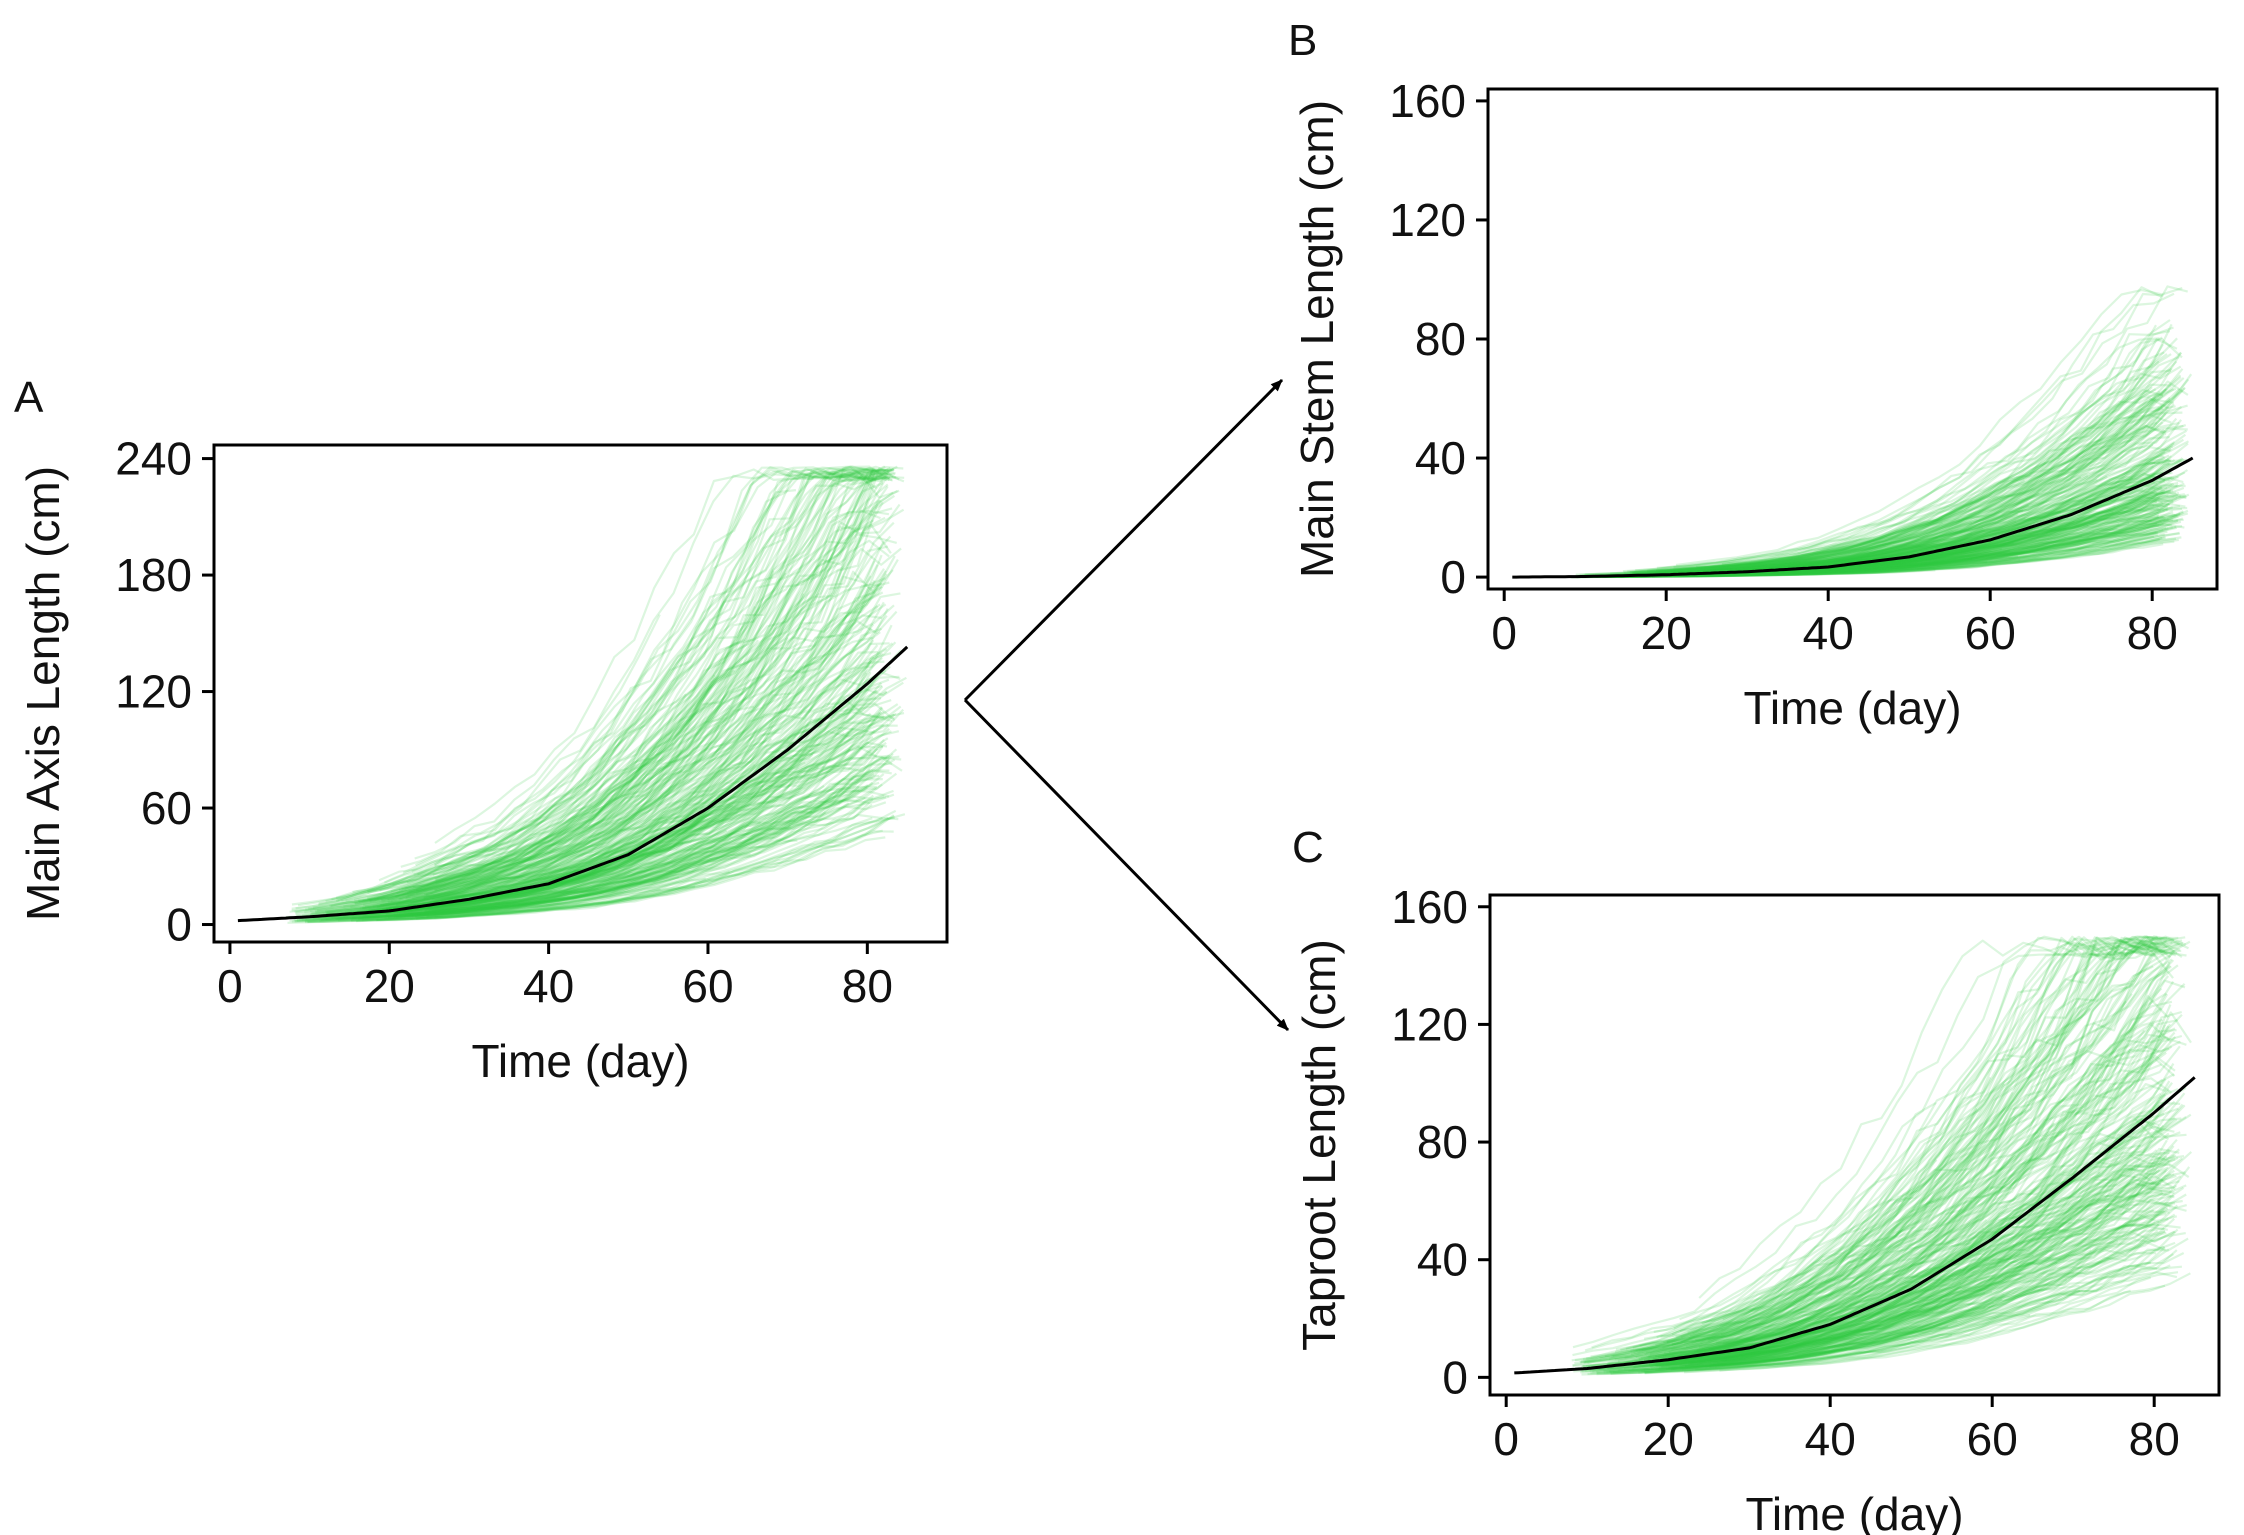  What do you see at coordinates (1427, 220) in the screenshot?
I see `y-tick-label: 120` at bounding box center [1427, 220].